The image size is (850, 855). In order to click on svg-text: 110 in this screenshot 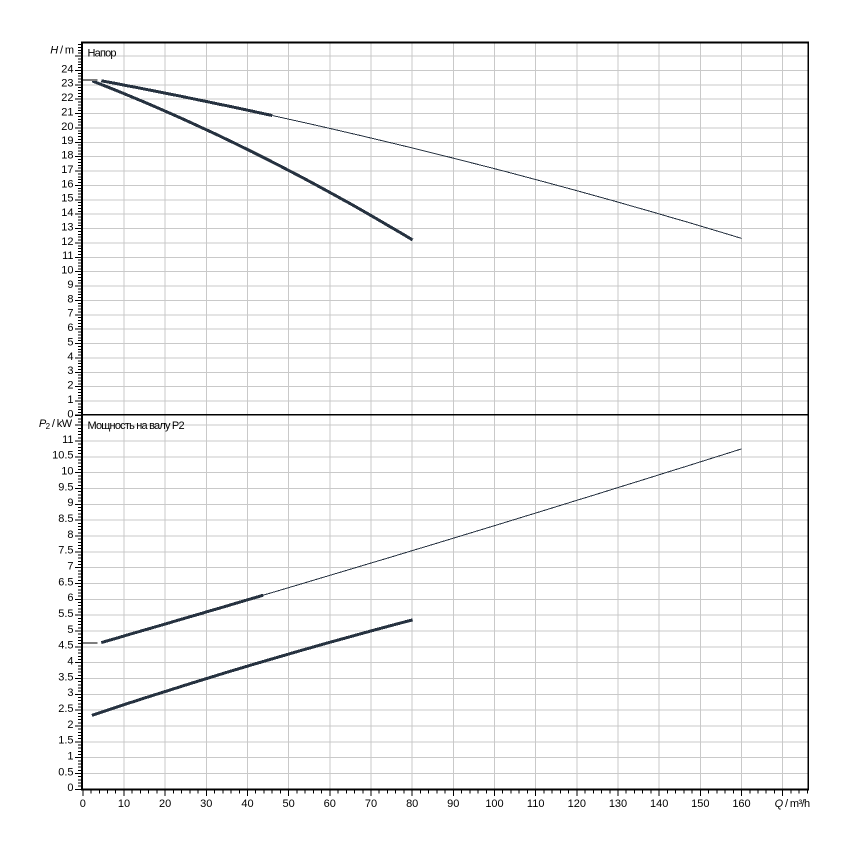, I will do `click(536, 804)`.